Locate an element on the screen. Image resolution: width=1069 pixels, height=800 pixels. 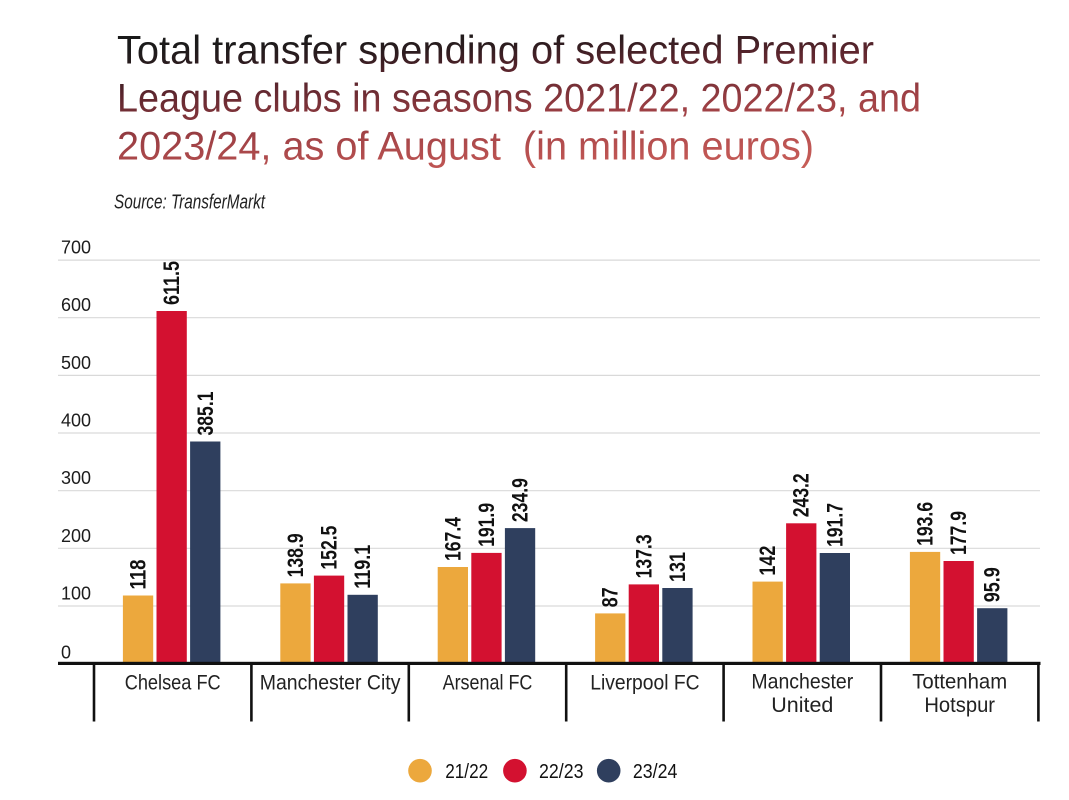
svg-text: 600 is located at coordinates (76, 305).